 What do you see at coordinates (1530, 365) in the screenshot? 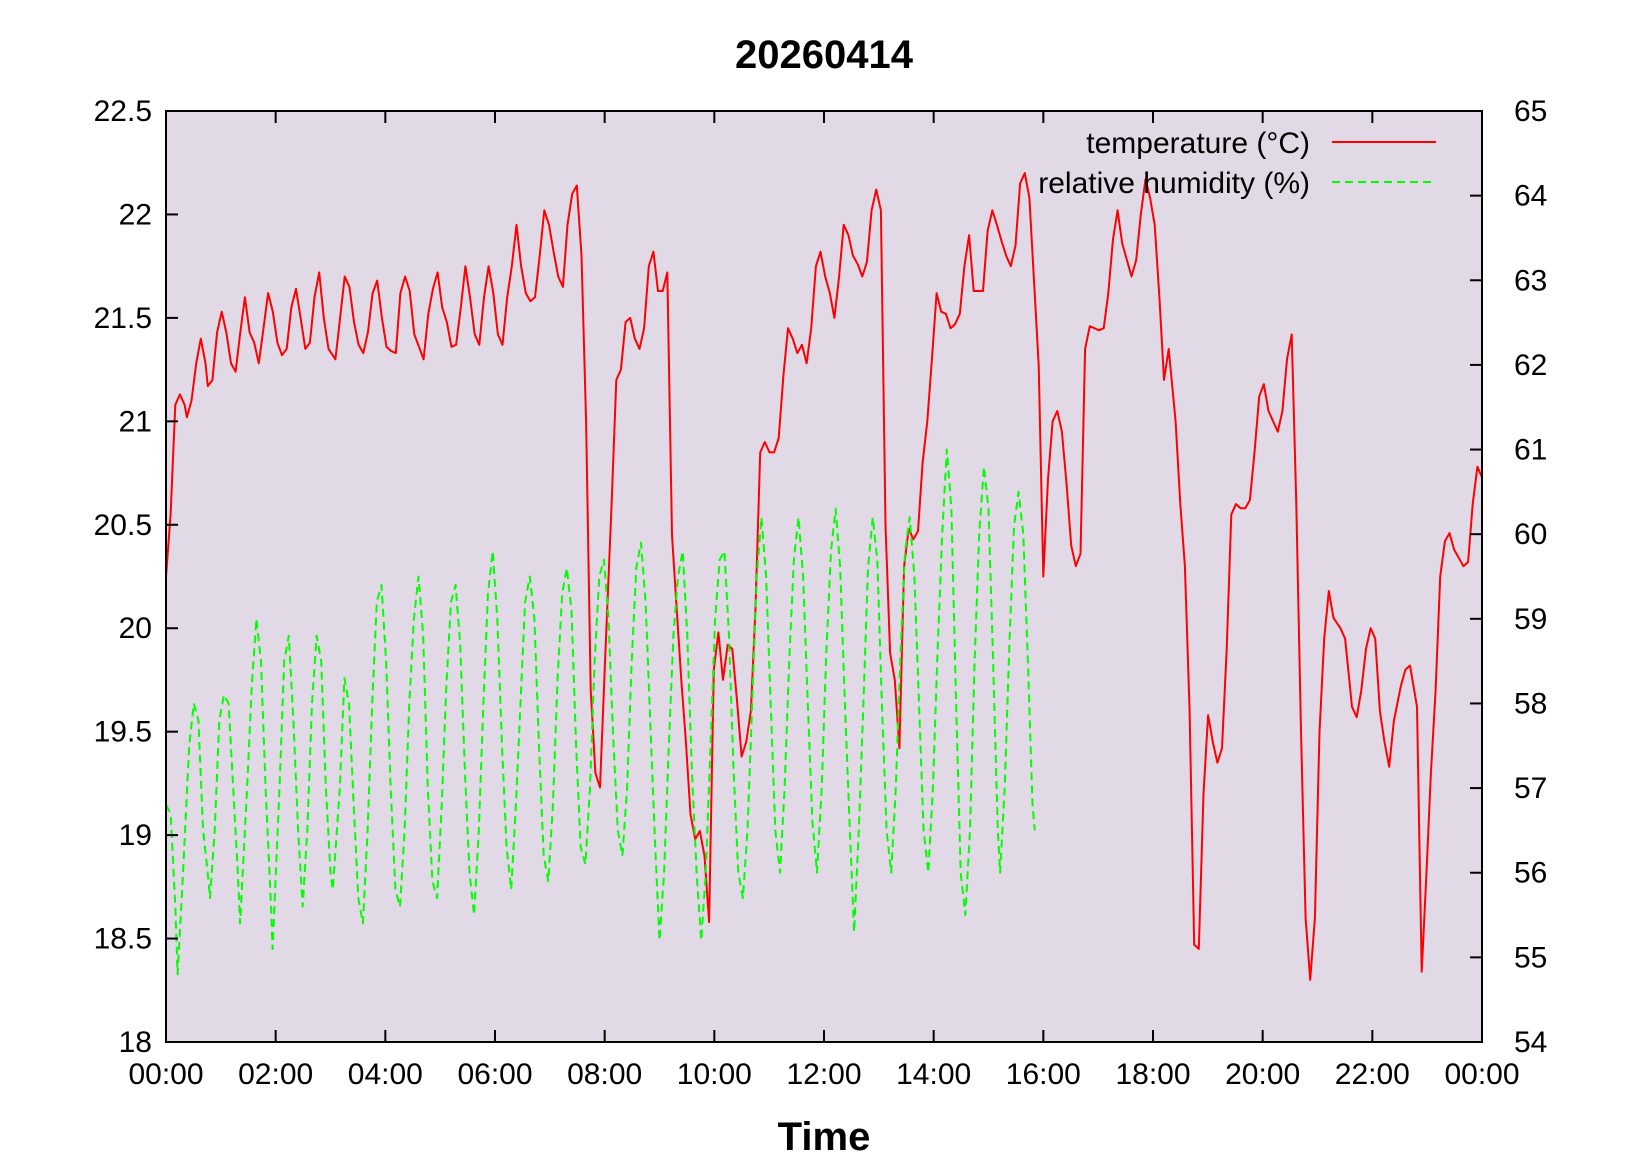
I see `y2-tick-label: 62` at bounding box center [1530, 365].